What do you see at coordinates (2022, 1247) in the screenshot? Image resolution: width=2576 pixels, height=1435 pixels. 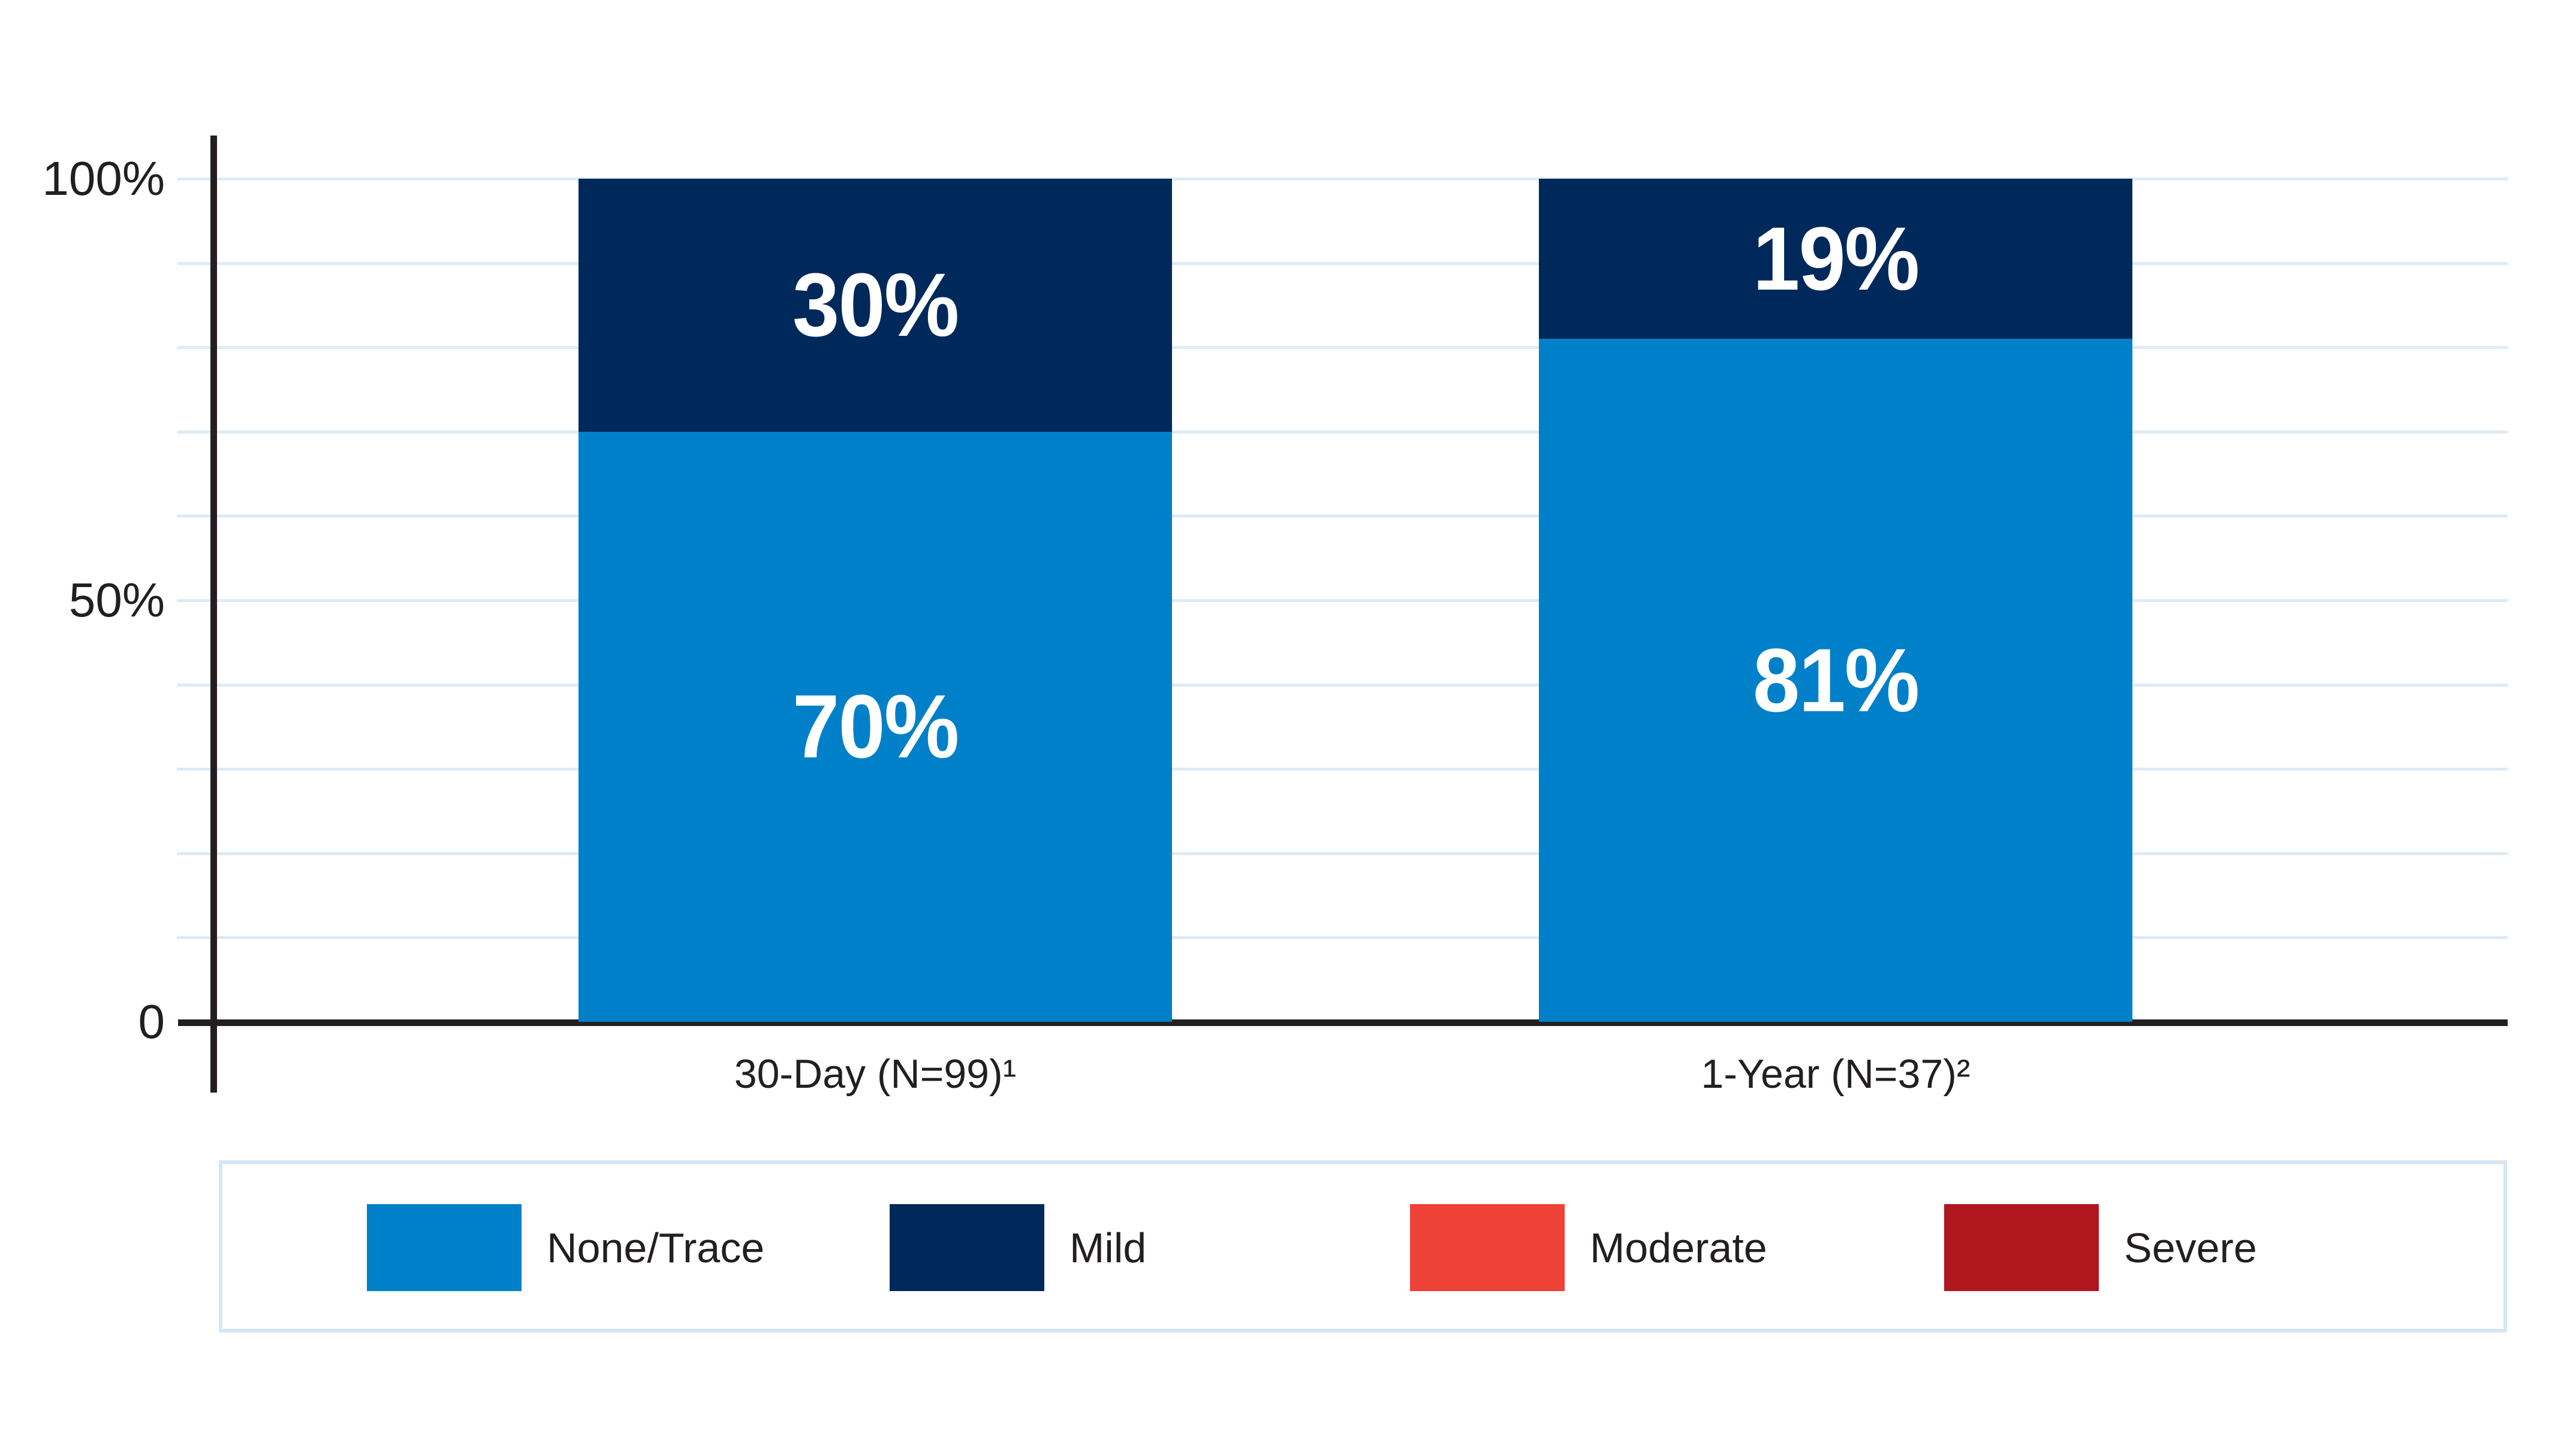 I see `legend-swatch-severe` at bounding box center [2022, 1247].